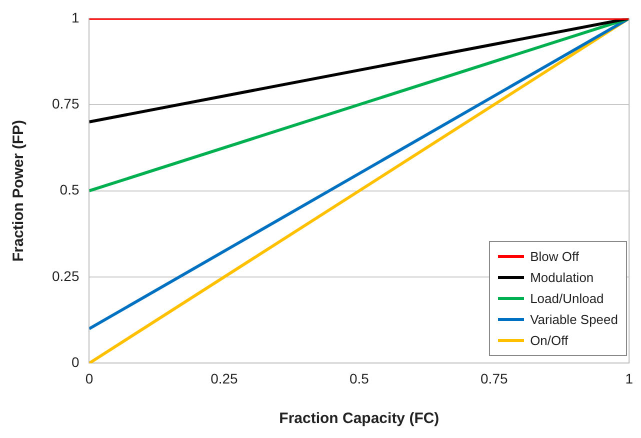 The height and width of the screenshot is (438, 641). I want to click on x-tick-label: 0.25, so click(224, 378).